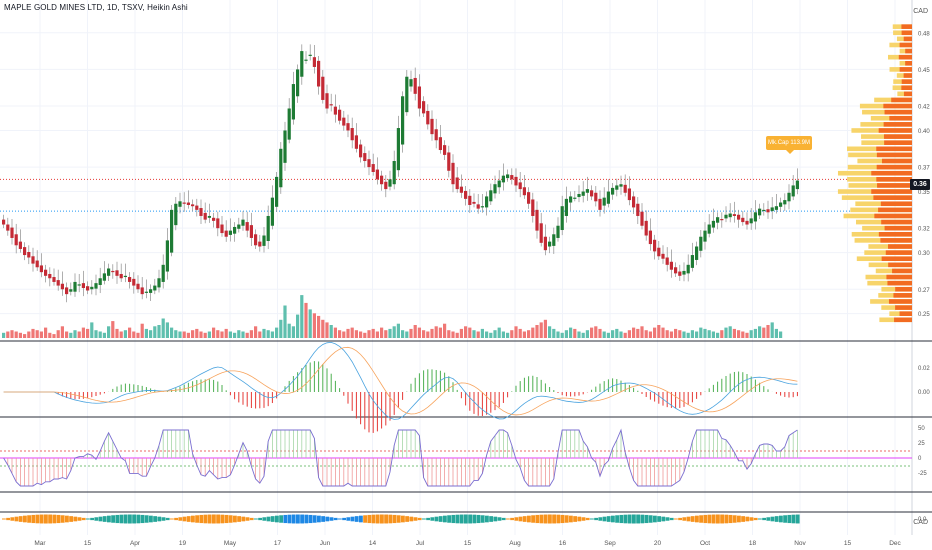  Describe the element at coordinates (920, 11) in the screenshot. I see `currency-label: CAD` at that location.